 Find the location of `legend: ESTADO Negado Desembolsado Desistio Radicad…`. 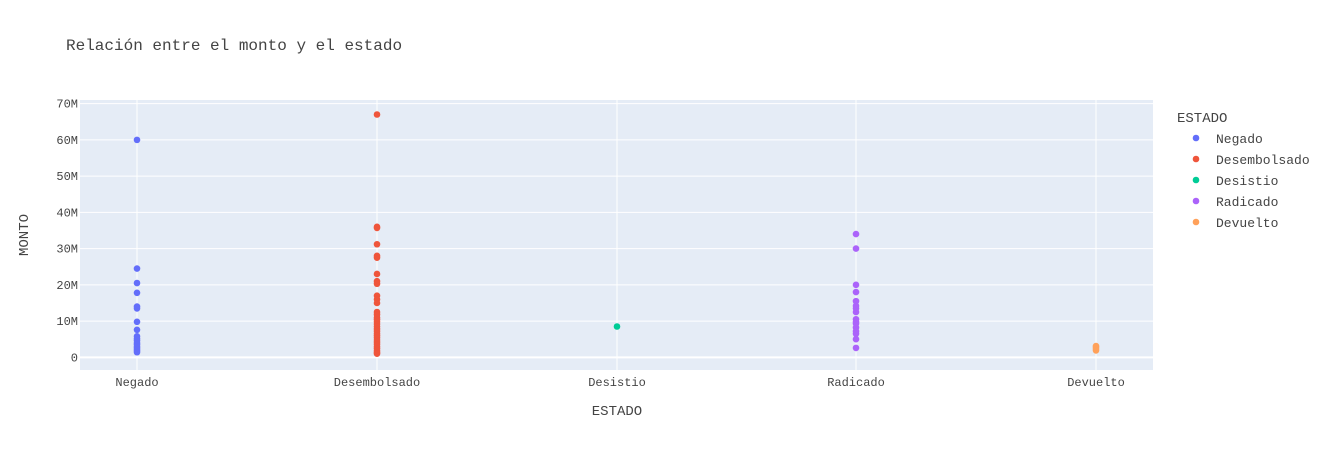

legend: ESTADO Negado Desembolsado Desistio Radicad… is located at coordinates (1243, 171).